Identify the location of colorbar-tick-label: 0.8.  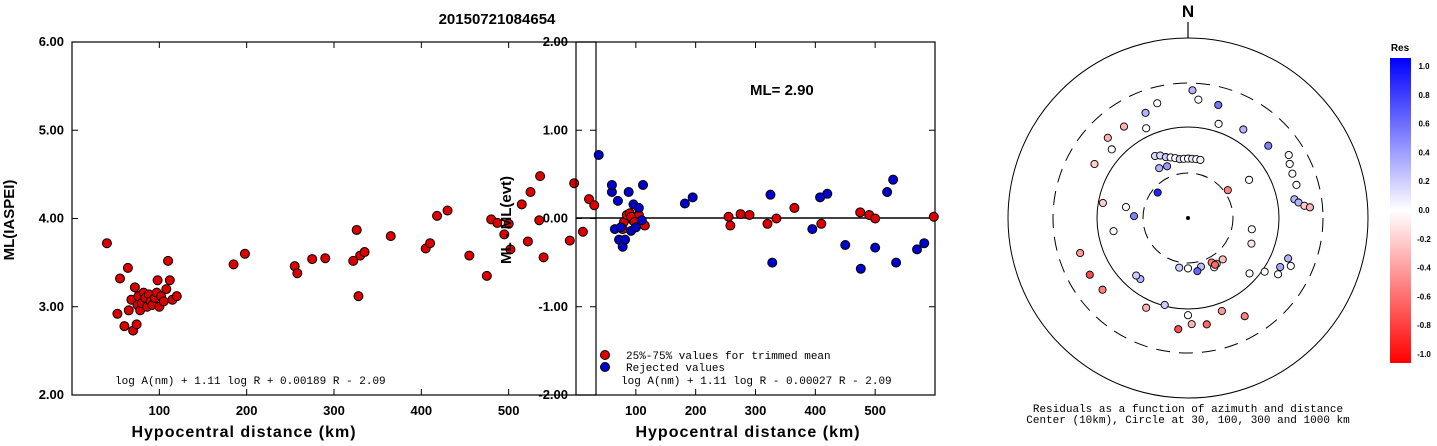
(1424, 95).